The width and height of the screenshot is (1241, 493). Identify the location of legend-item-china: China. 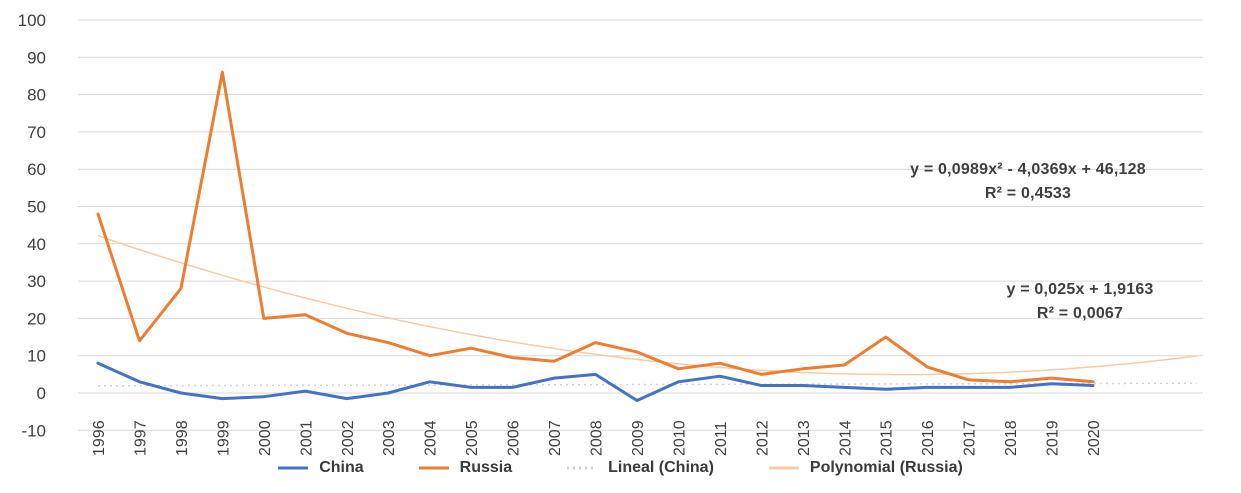
(321, 468).